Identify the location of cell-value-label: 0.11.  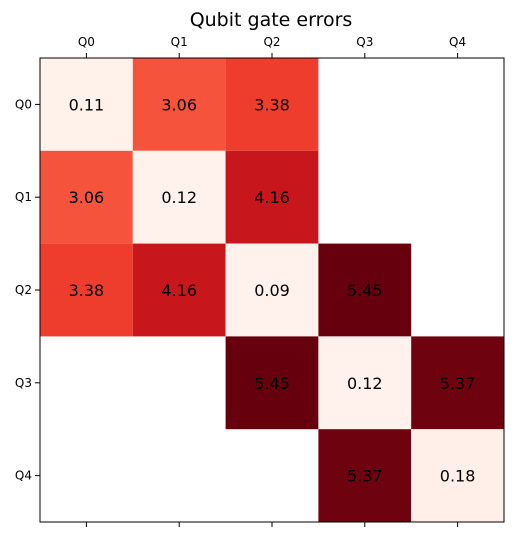
(87, 104).